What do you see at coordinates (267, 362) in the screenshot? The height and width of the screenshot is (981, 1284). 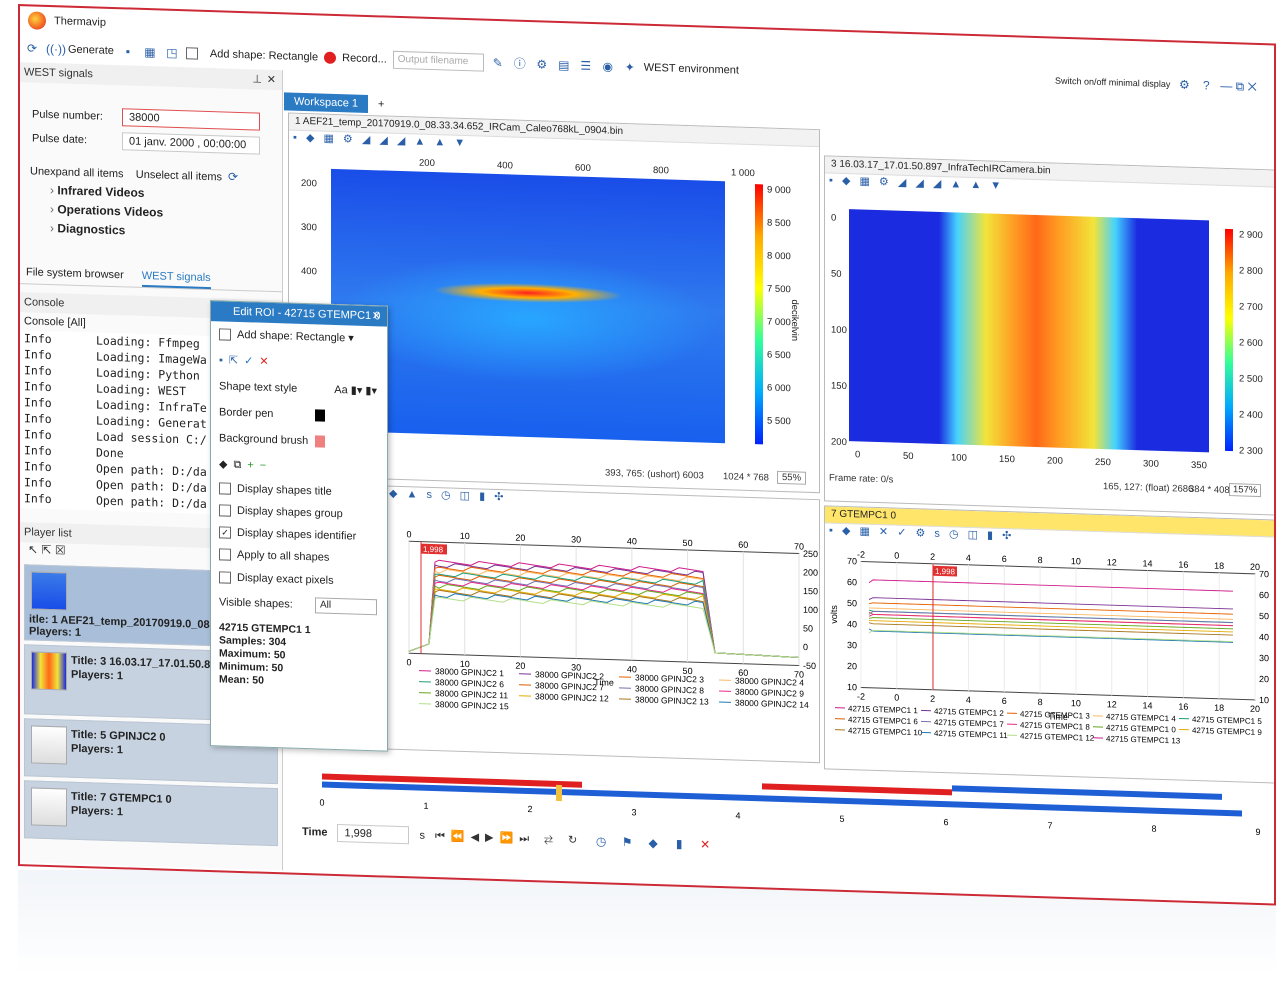 I see `roi-delete-icon: ✕` at bounding box center [267, 362].